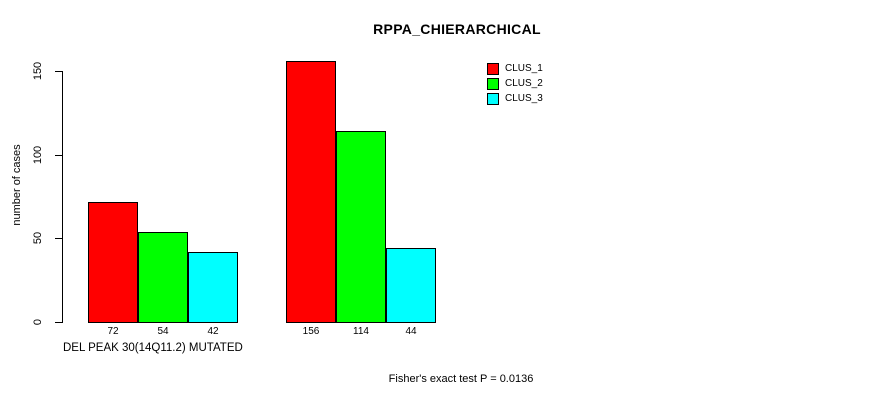 The image size is (890, 400). I want to click on y-axis-tick-label: 0, so click(38, 322).